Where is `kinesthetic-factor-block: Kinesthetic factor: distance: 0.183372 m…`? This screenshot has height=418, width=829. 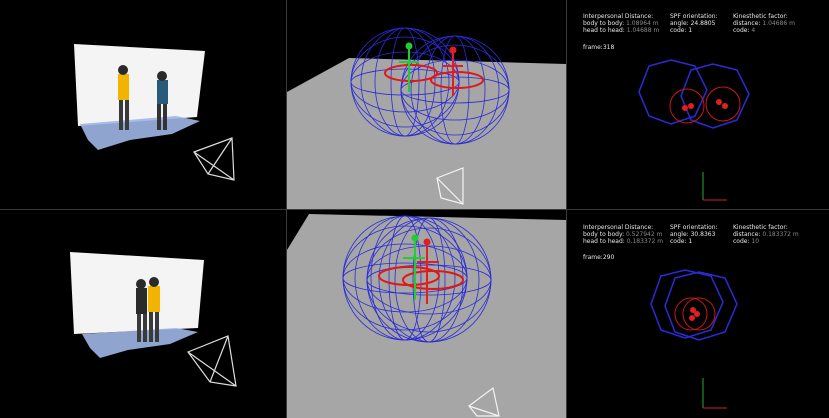 kinesthetic-factor-block: Kinesthetic factor: distance: 0.183372 m… is located at coordinates (766, 234).